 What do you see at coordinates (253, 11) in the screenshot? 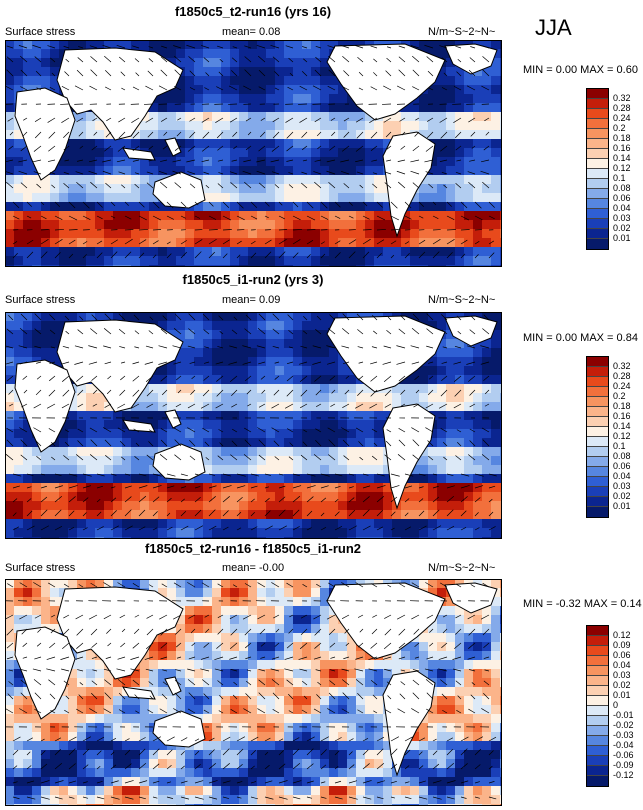
I see `panel-1-title: f1850c5_t2-run16 (yrs 16)` at bounding box center [253, 11].